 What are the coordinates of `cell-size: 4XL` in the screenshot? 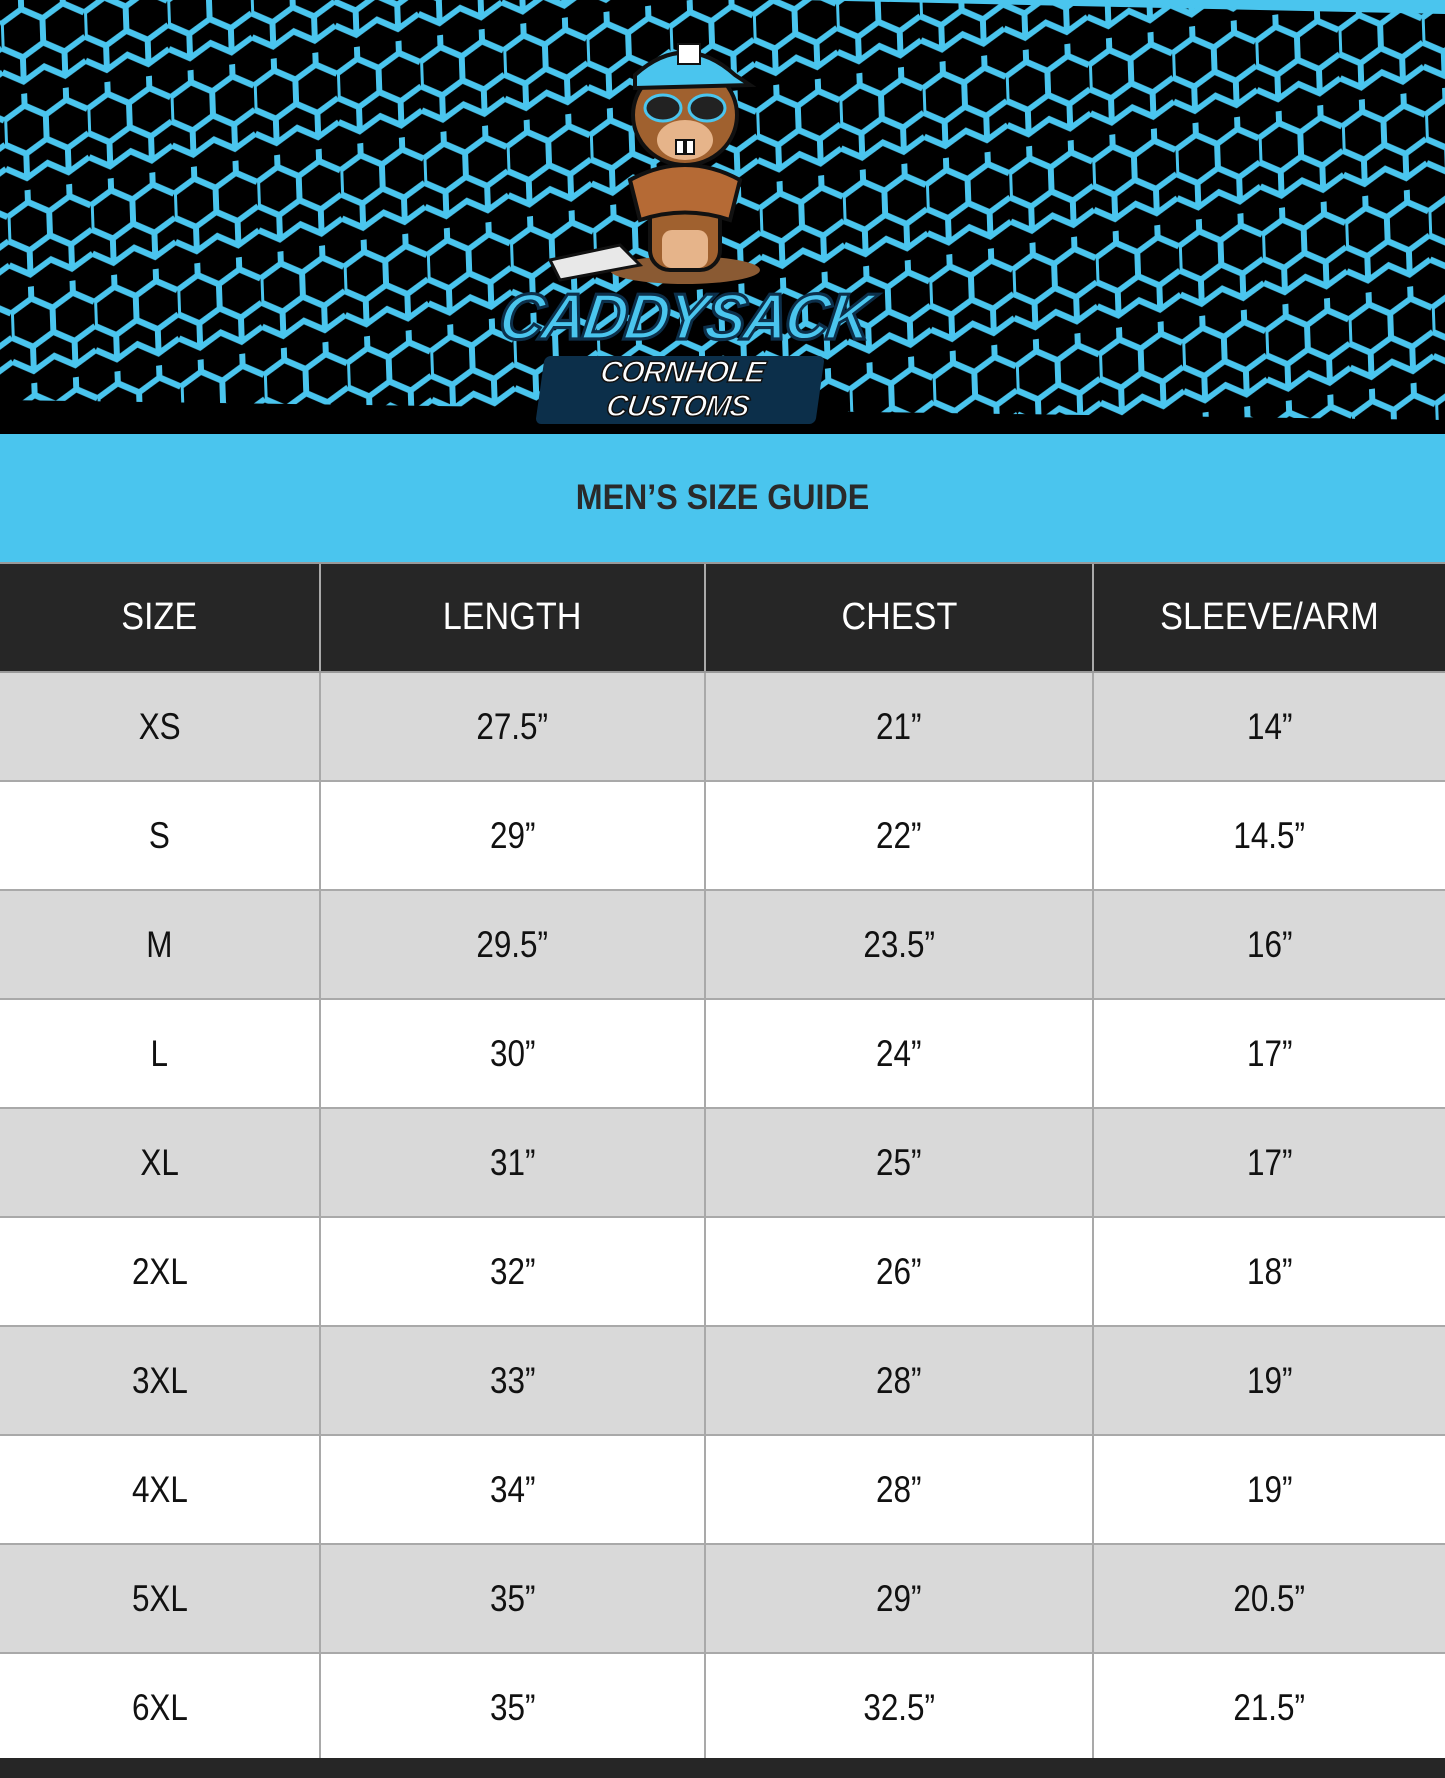 It's located at (160, 1490).